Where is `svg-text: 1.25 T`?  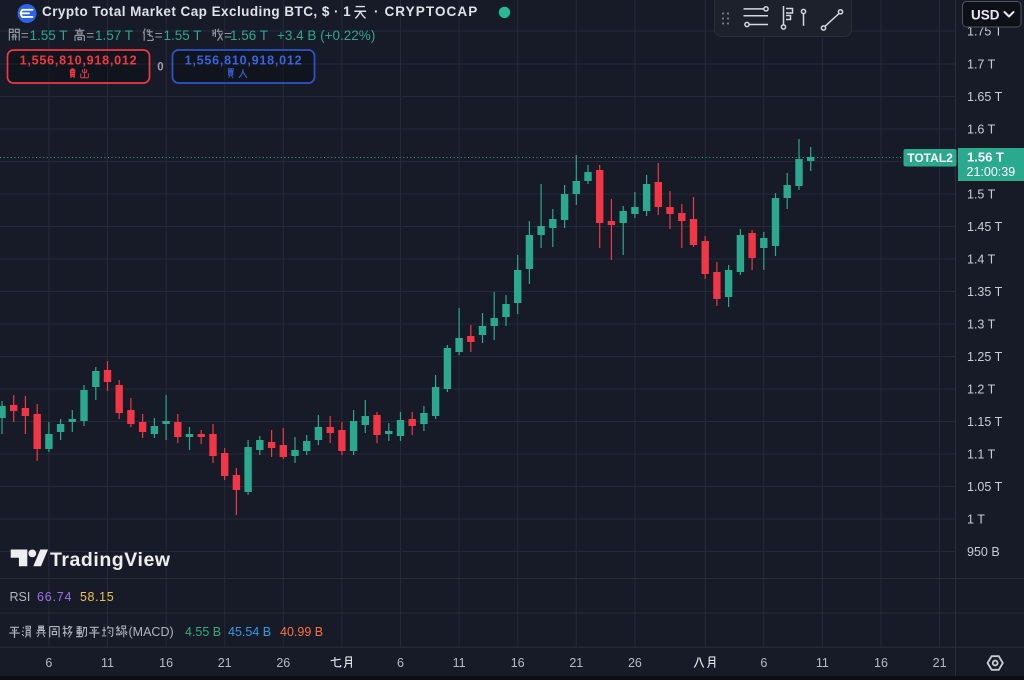 svg-text: 1.25 T is located at coordinates (985, 357).